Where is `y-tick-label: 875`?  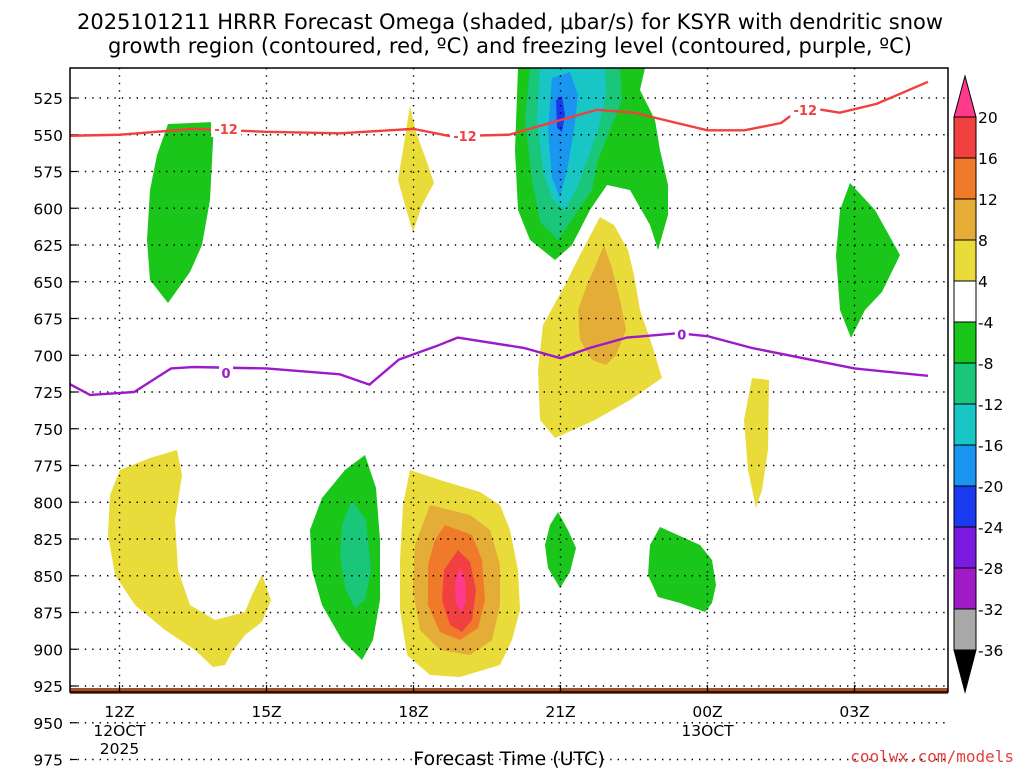
y-tick-label: 875 is located at coordinates (48, 614).